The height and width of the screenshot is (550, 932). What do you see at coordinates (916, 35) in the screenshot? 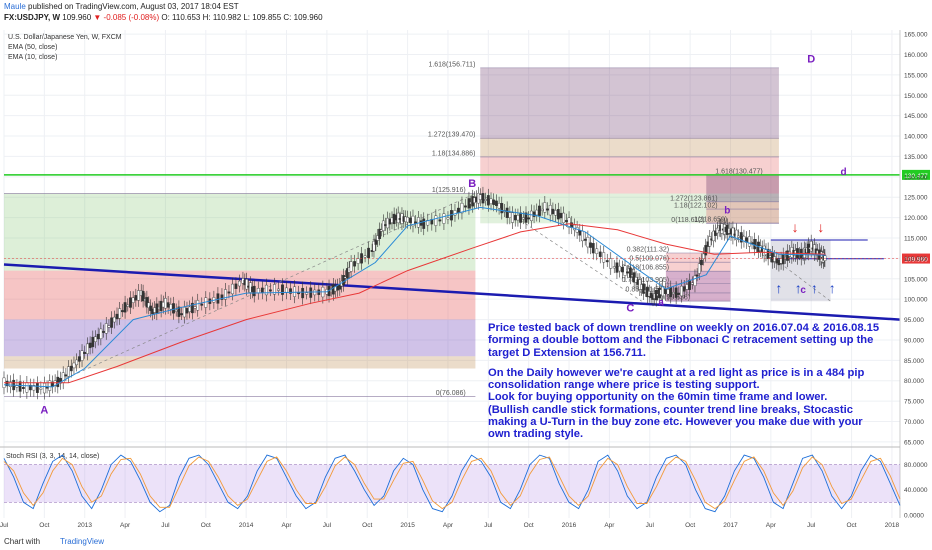
I see `price-axis-tick: 165.000` at bounding box center [916, 35].